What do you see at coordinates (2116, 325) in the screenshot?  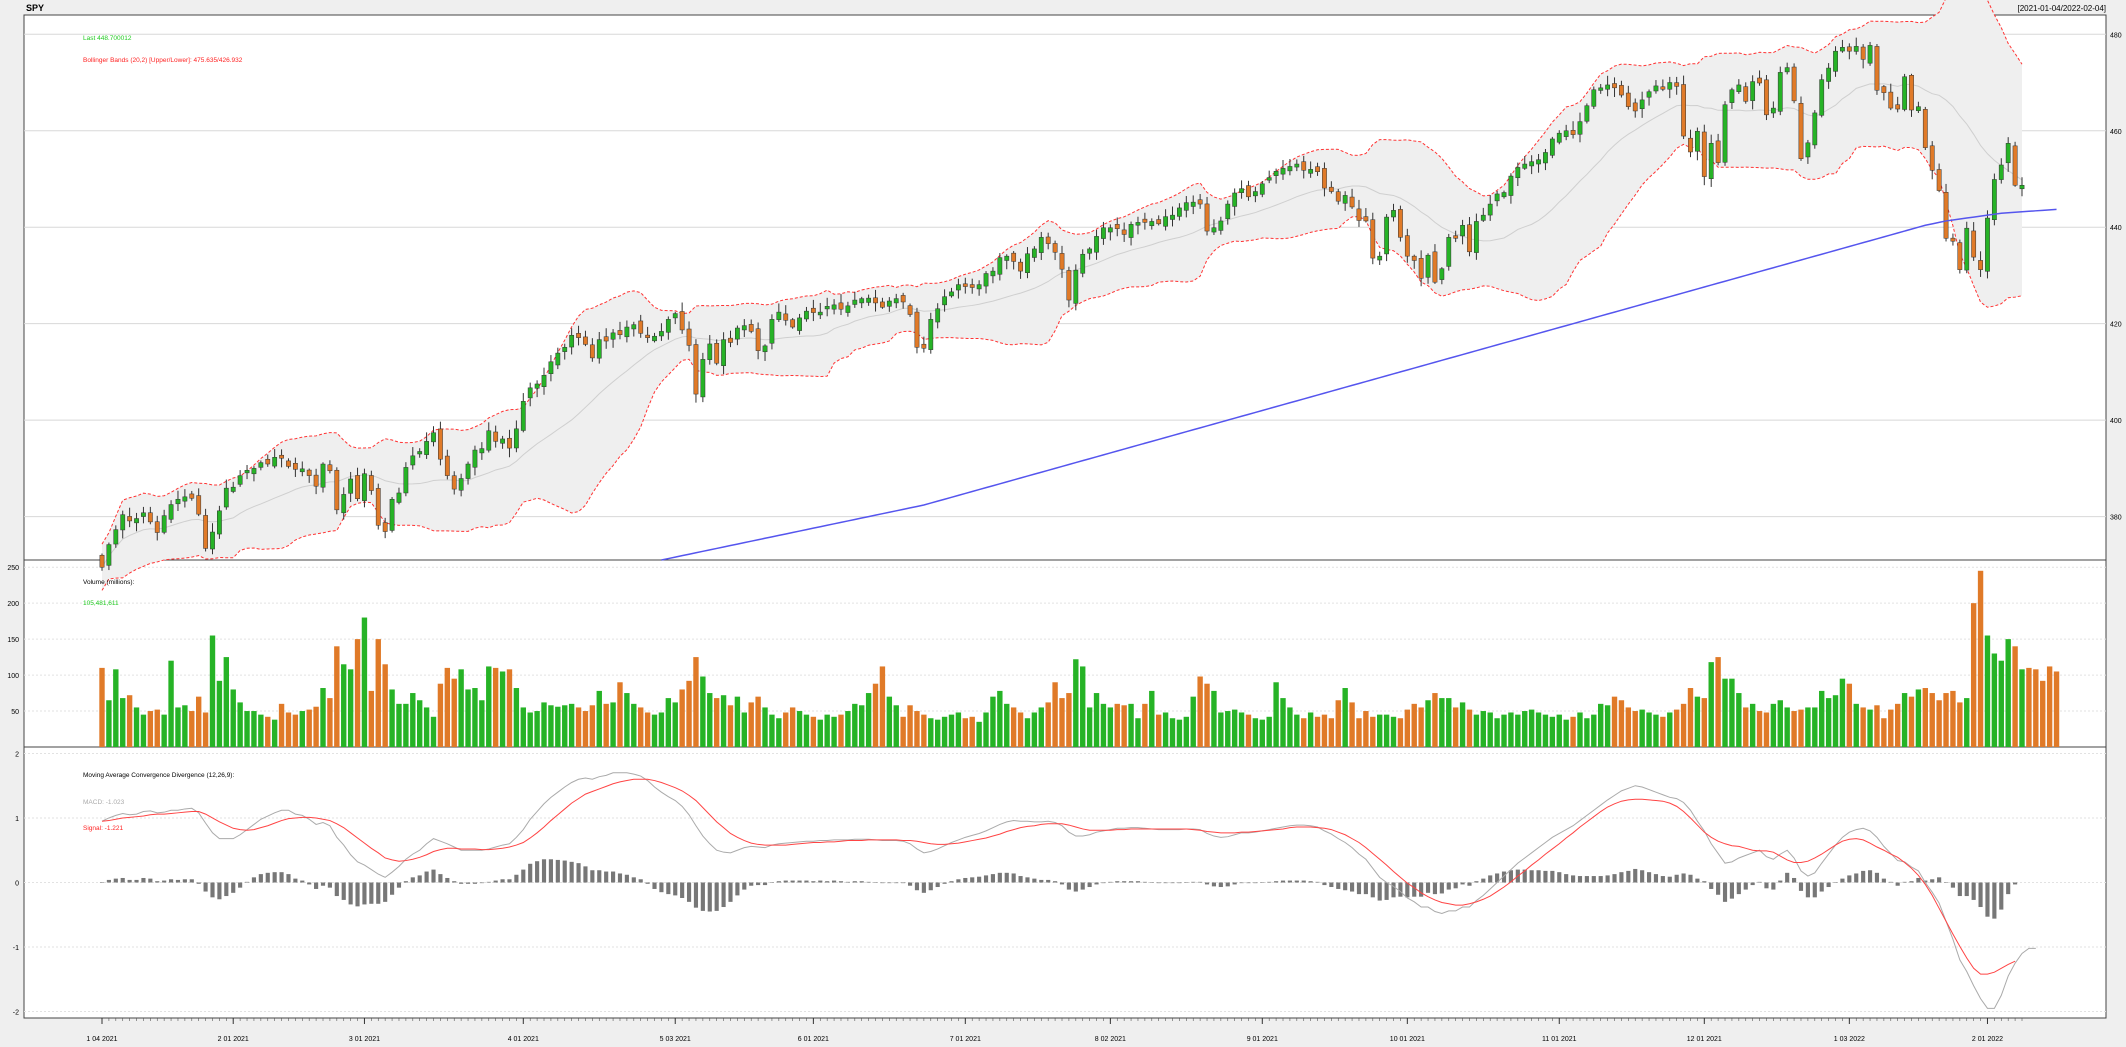 I see `price-tick-label: 420` at bounding box center [2116, 325].